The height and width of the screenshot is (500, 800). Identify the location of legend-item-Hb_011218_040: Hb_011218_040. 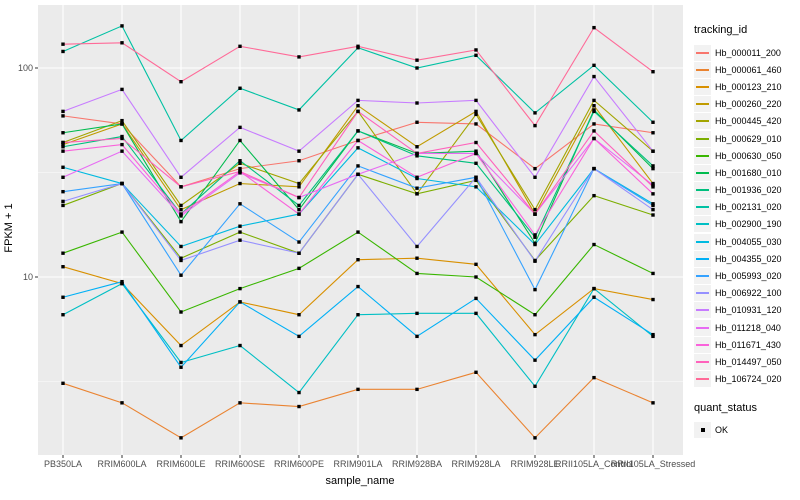
(747, 327).